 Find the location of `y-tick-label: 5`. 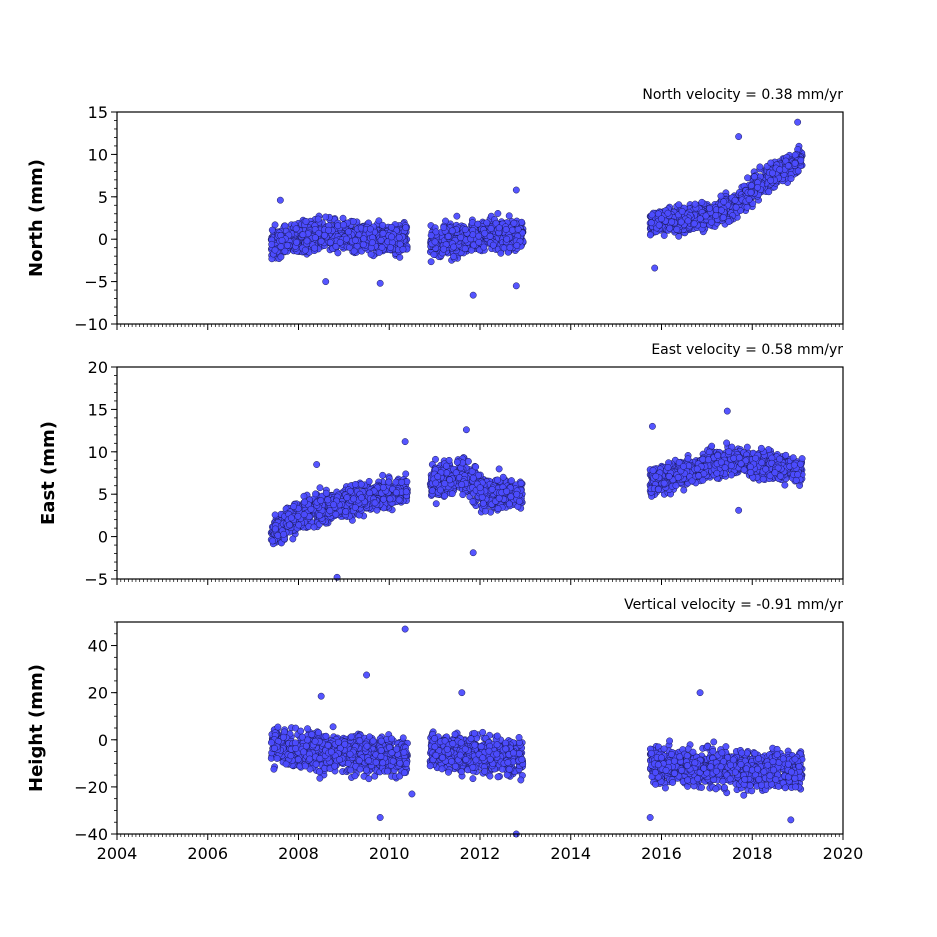

y-tick-label: 5 is located at coordinates (103, 197).